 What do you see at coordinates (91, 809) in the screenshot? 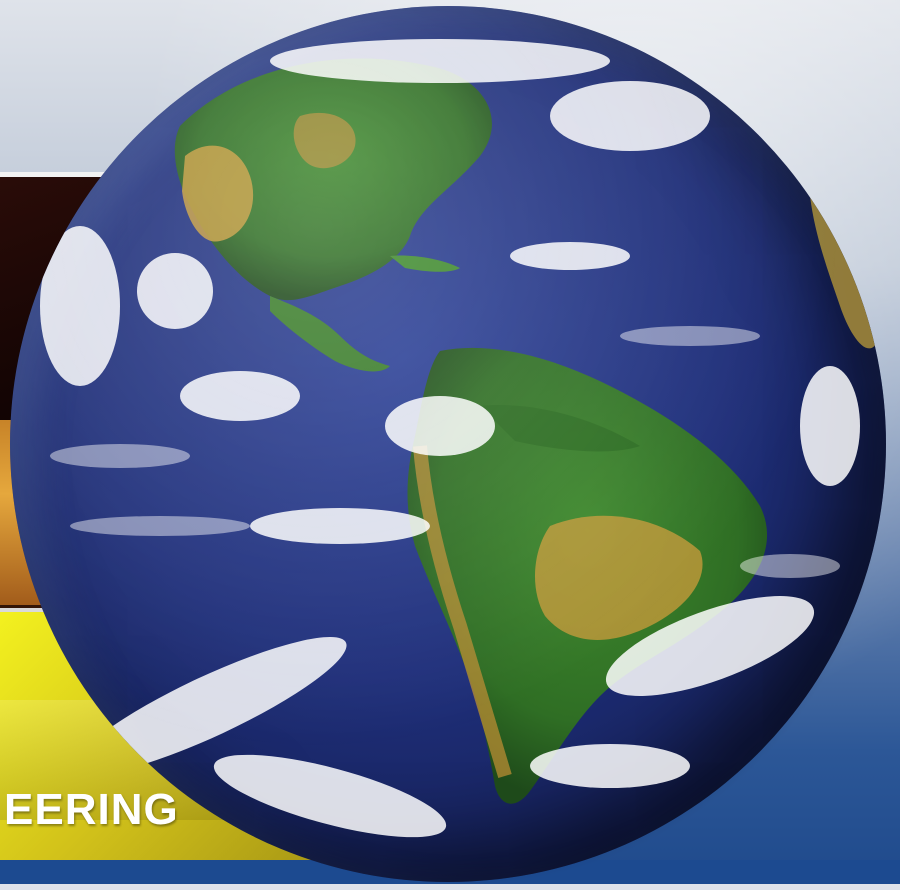
I see `banner-text: EERING` at bounding box center [91, 809].